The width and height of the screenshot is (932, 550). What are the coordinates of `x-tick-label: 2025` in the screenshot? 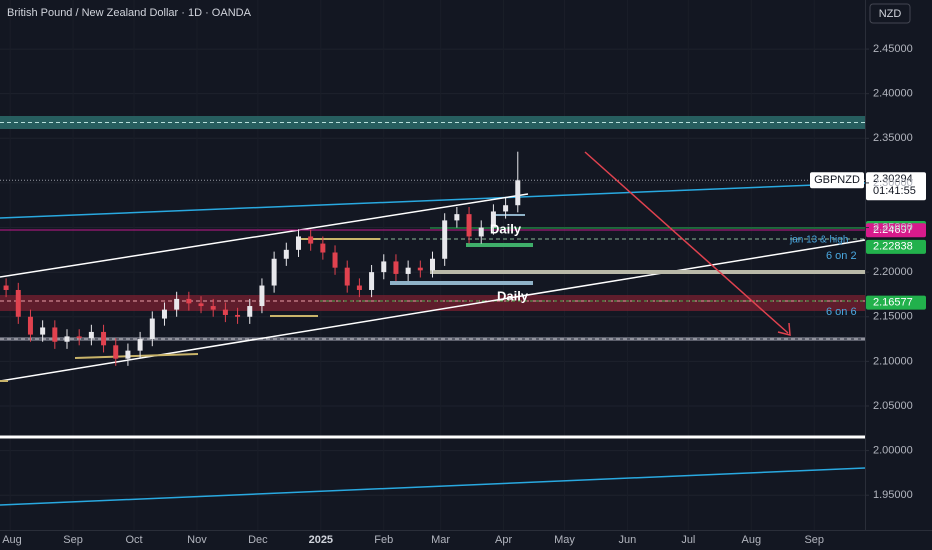 It's located at (321, 540).